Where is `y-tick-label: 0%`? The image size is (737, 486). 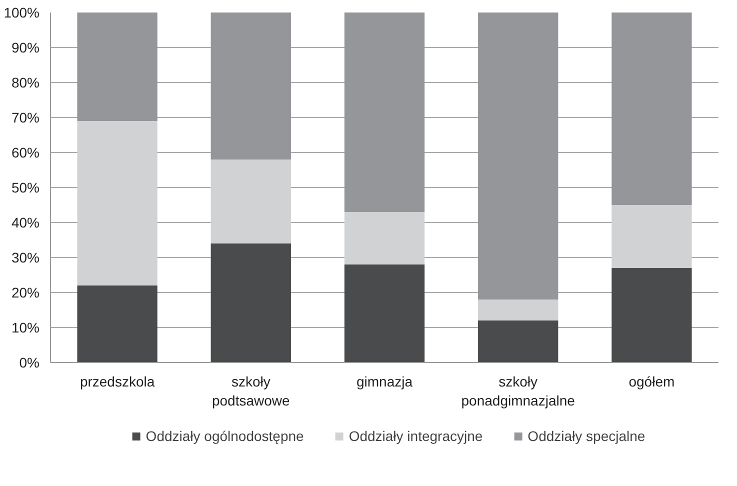
y-tick-label: 0% is located at coordinates (29, 362).